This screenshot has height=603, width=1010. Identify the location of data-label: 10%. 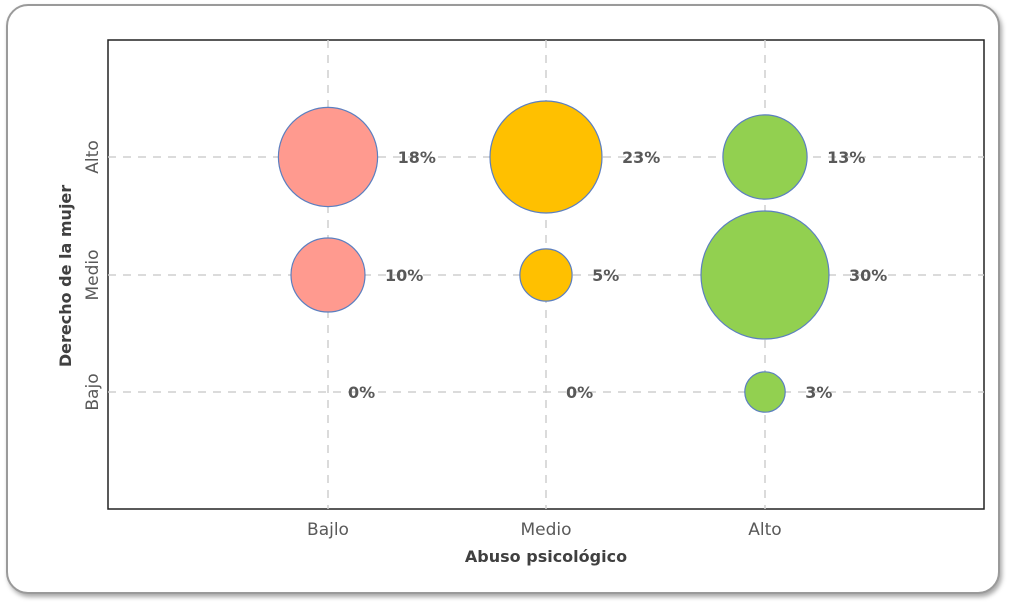
(404, 275).